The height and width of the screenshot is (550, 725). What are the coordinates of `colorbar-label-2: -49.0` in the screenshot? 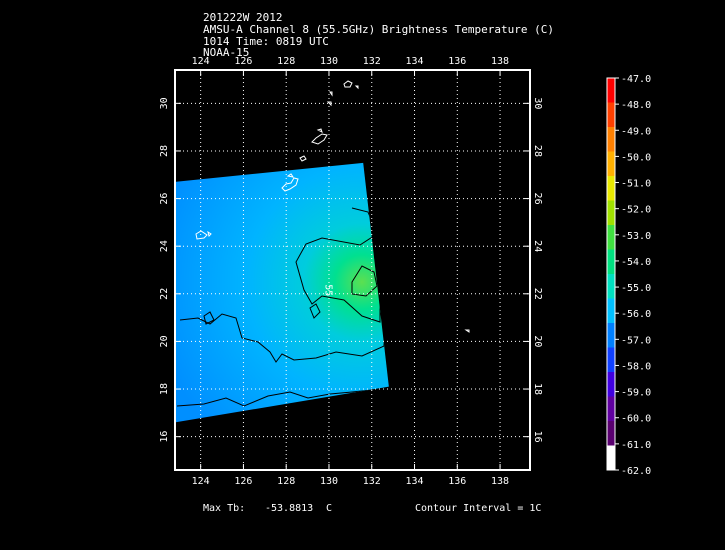 It's located at (636, 131).